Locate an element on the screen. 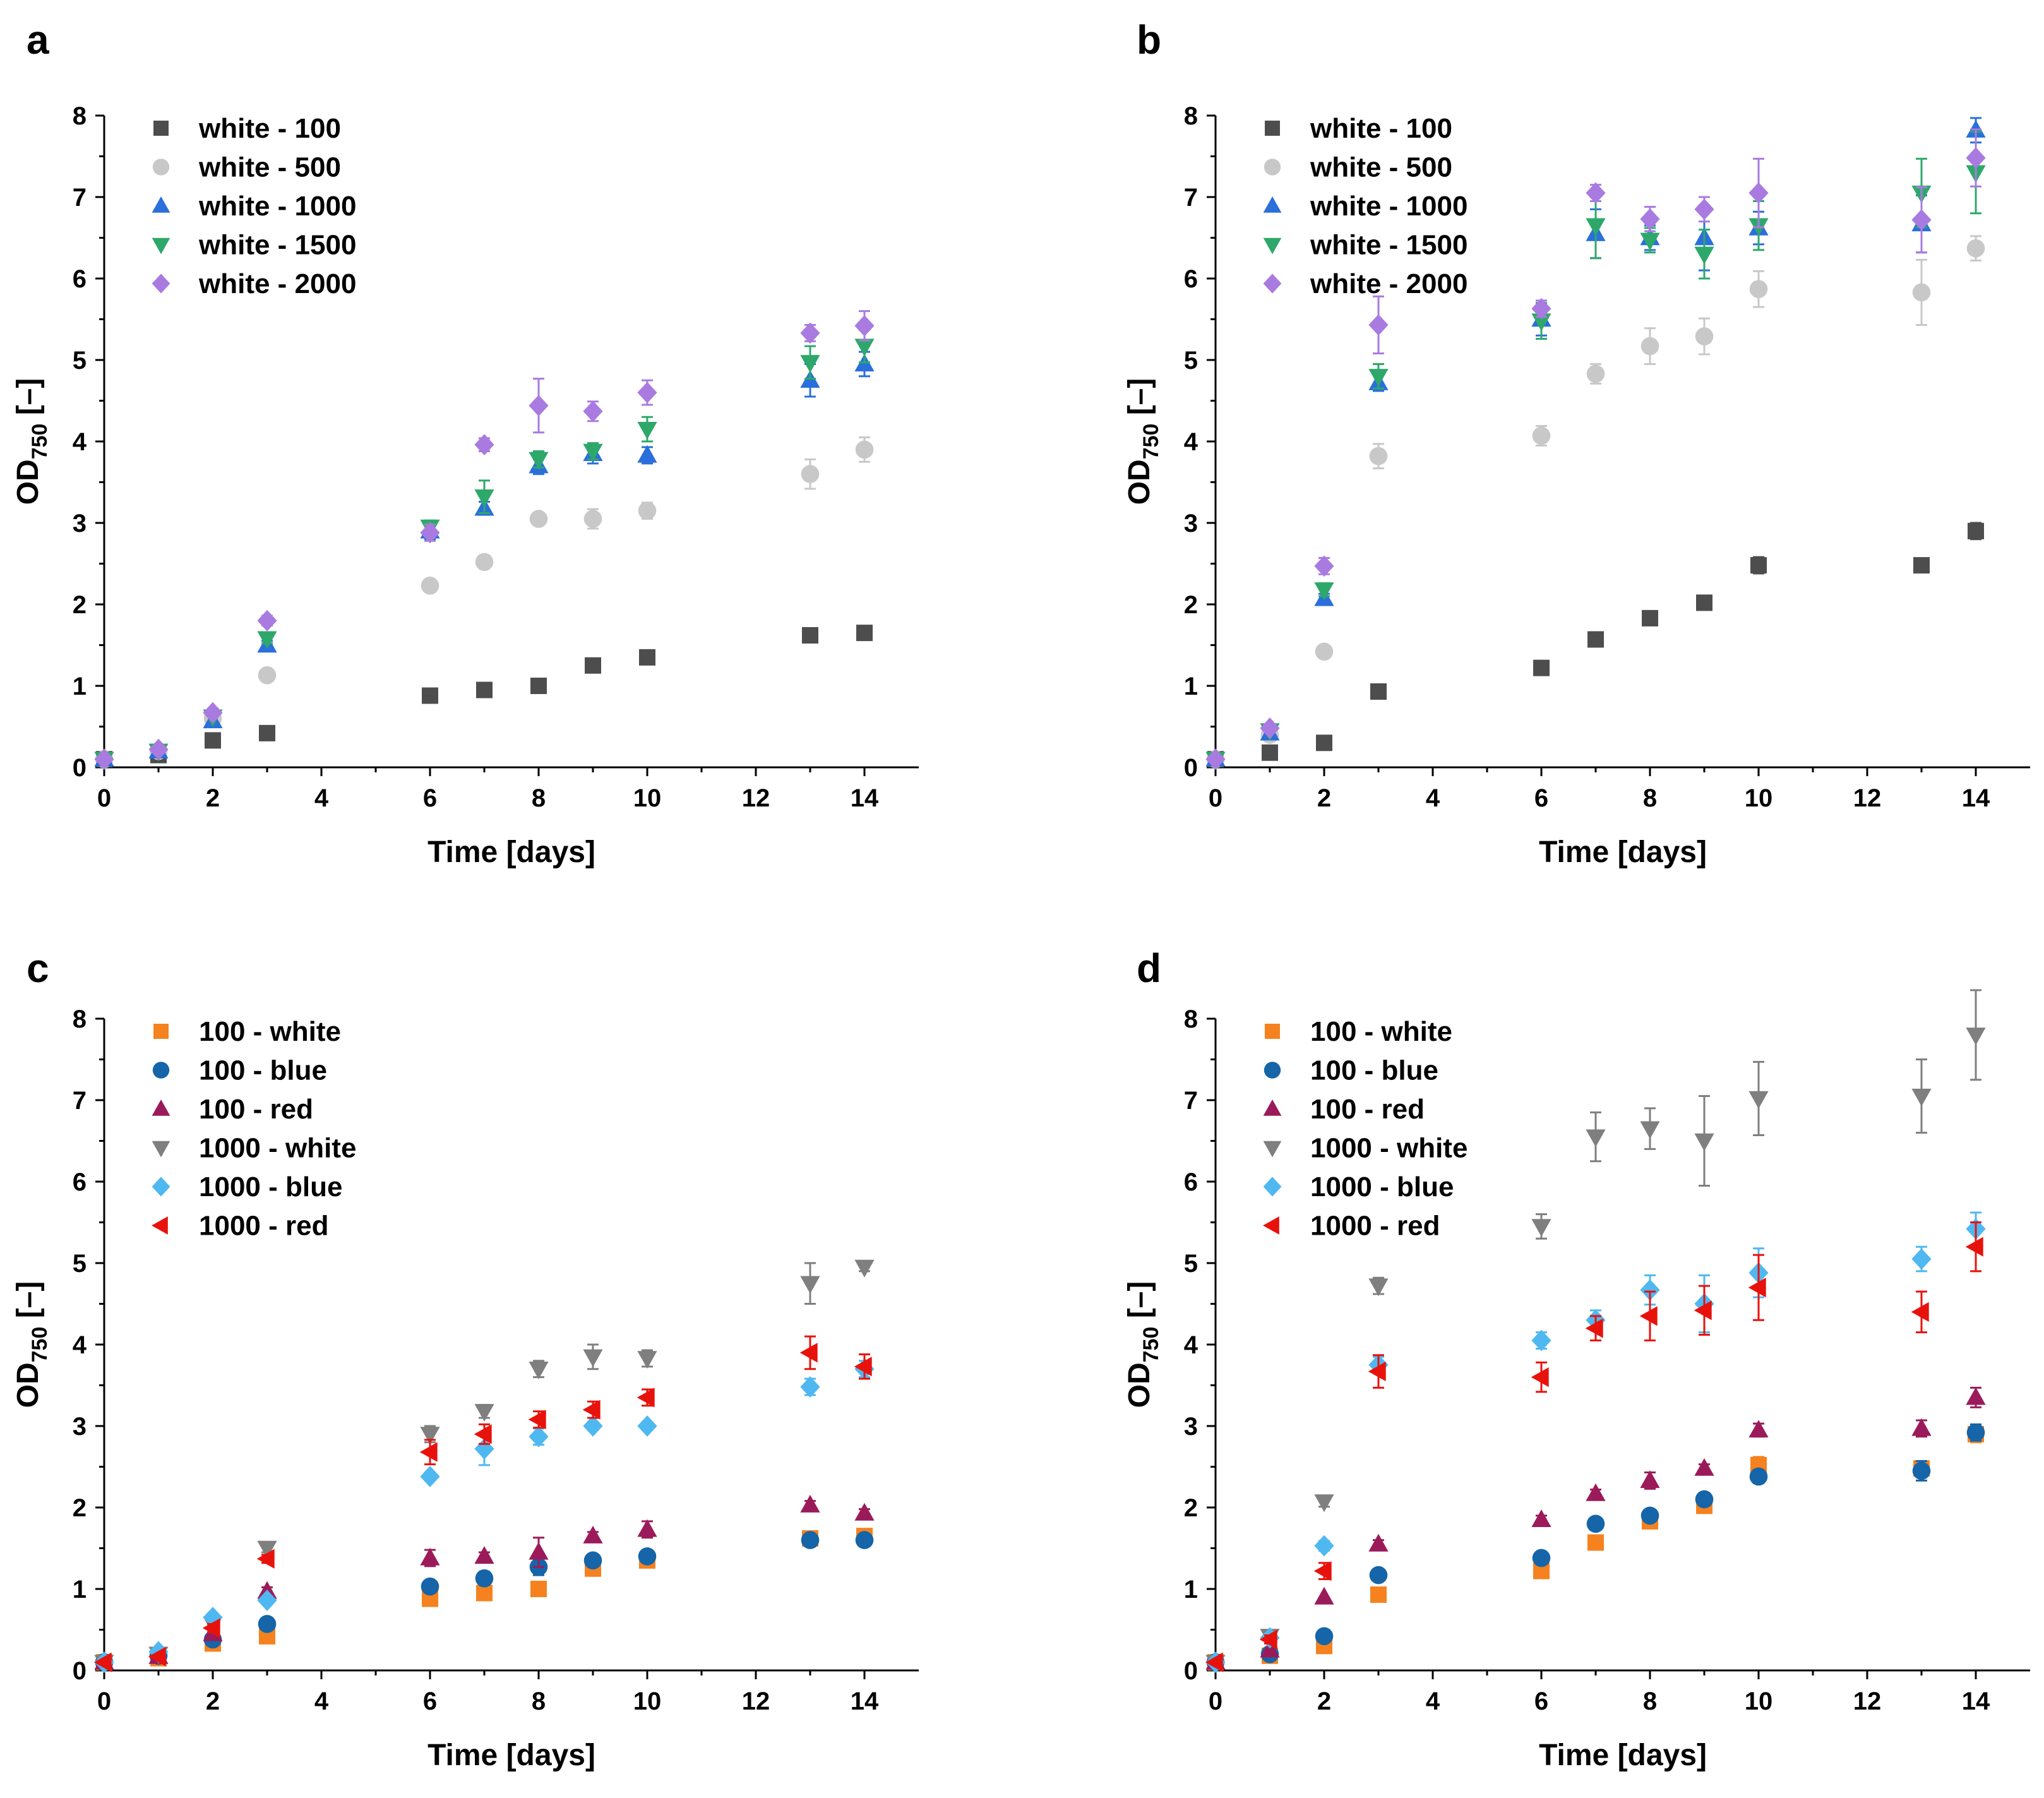 The height and width of the screenshot is (1798, 2044). legend-label: white - 500 is located at coordinates (1381, 167).